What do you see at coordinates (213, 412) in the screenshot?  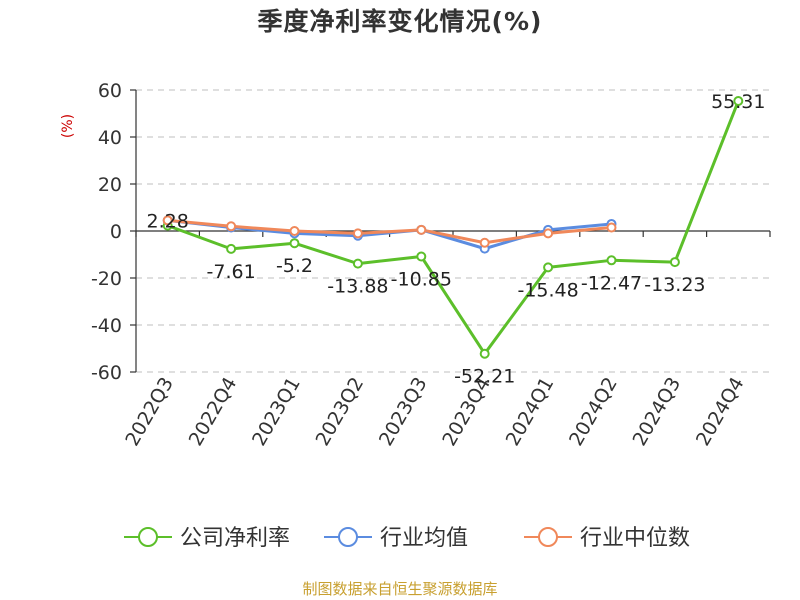 I see `x-tick-label: 2022Q4` at bounding box center [213, 412].